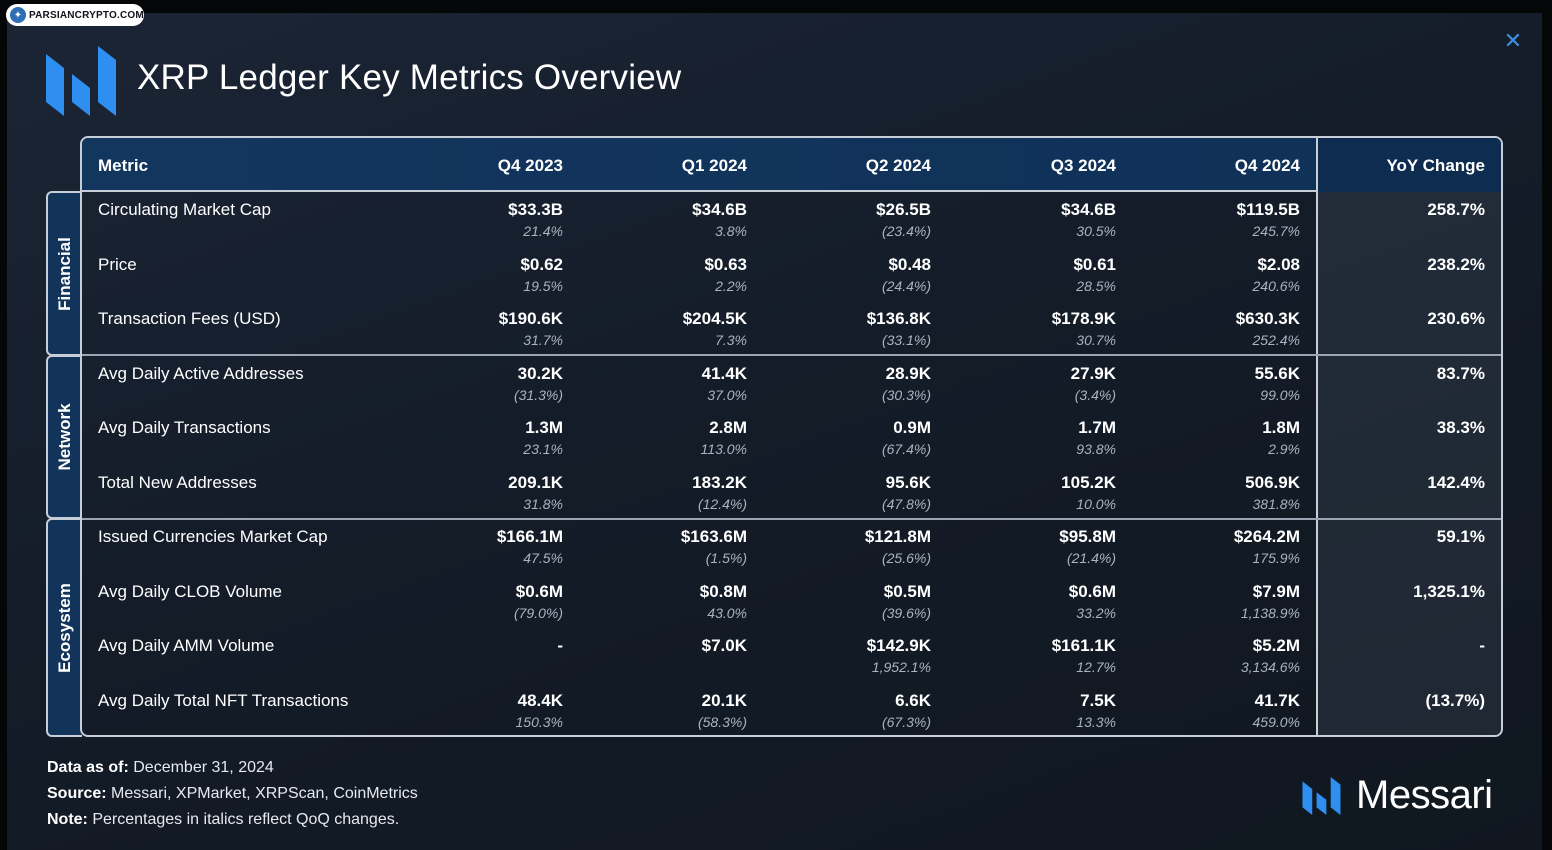  I want to click on qoq-change: 10.0%, so click(1096, 503).